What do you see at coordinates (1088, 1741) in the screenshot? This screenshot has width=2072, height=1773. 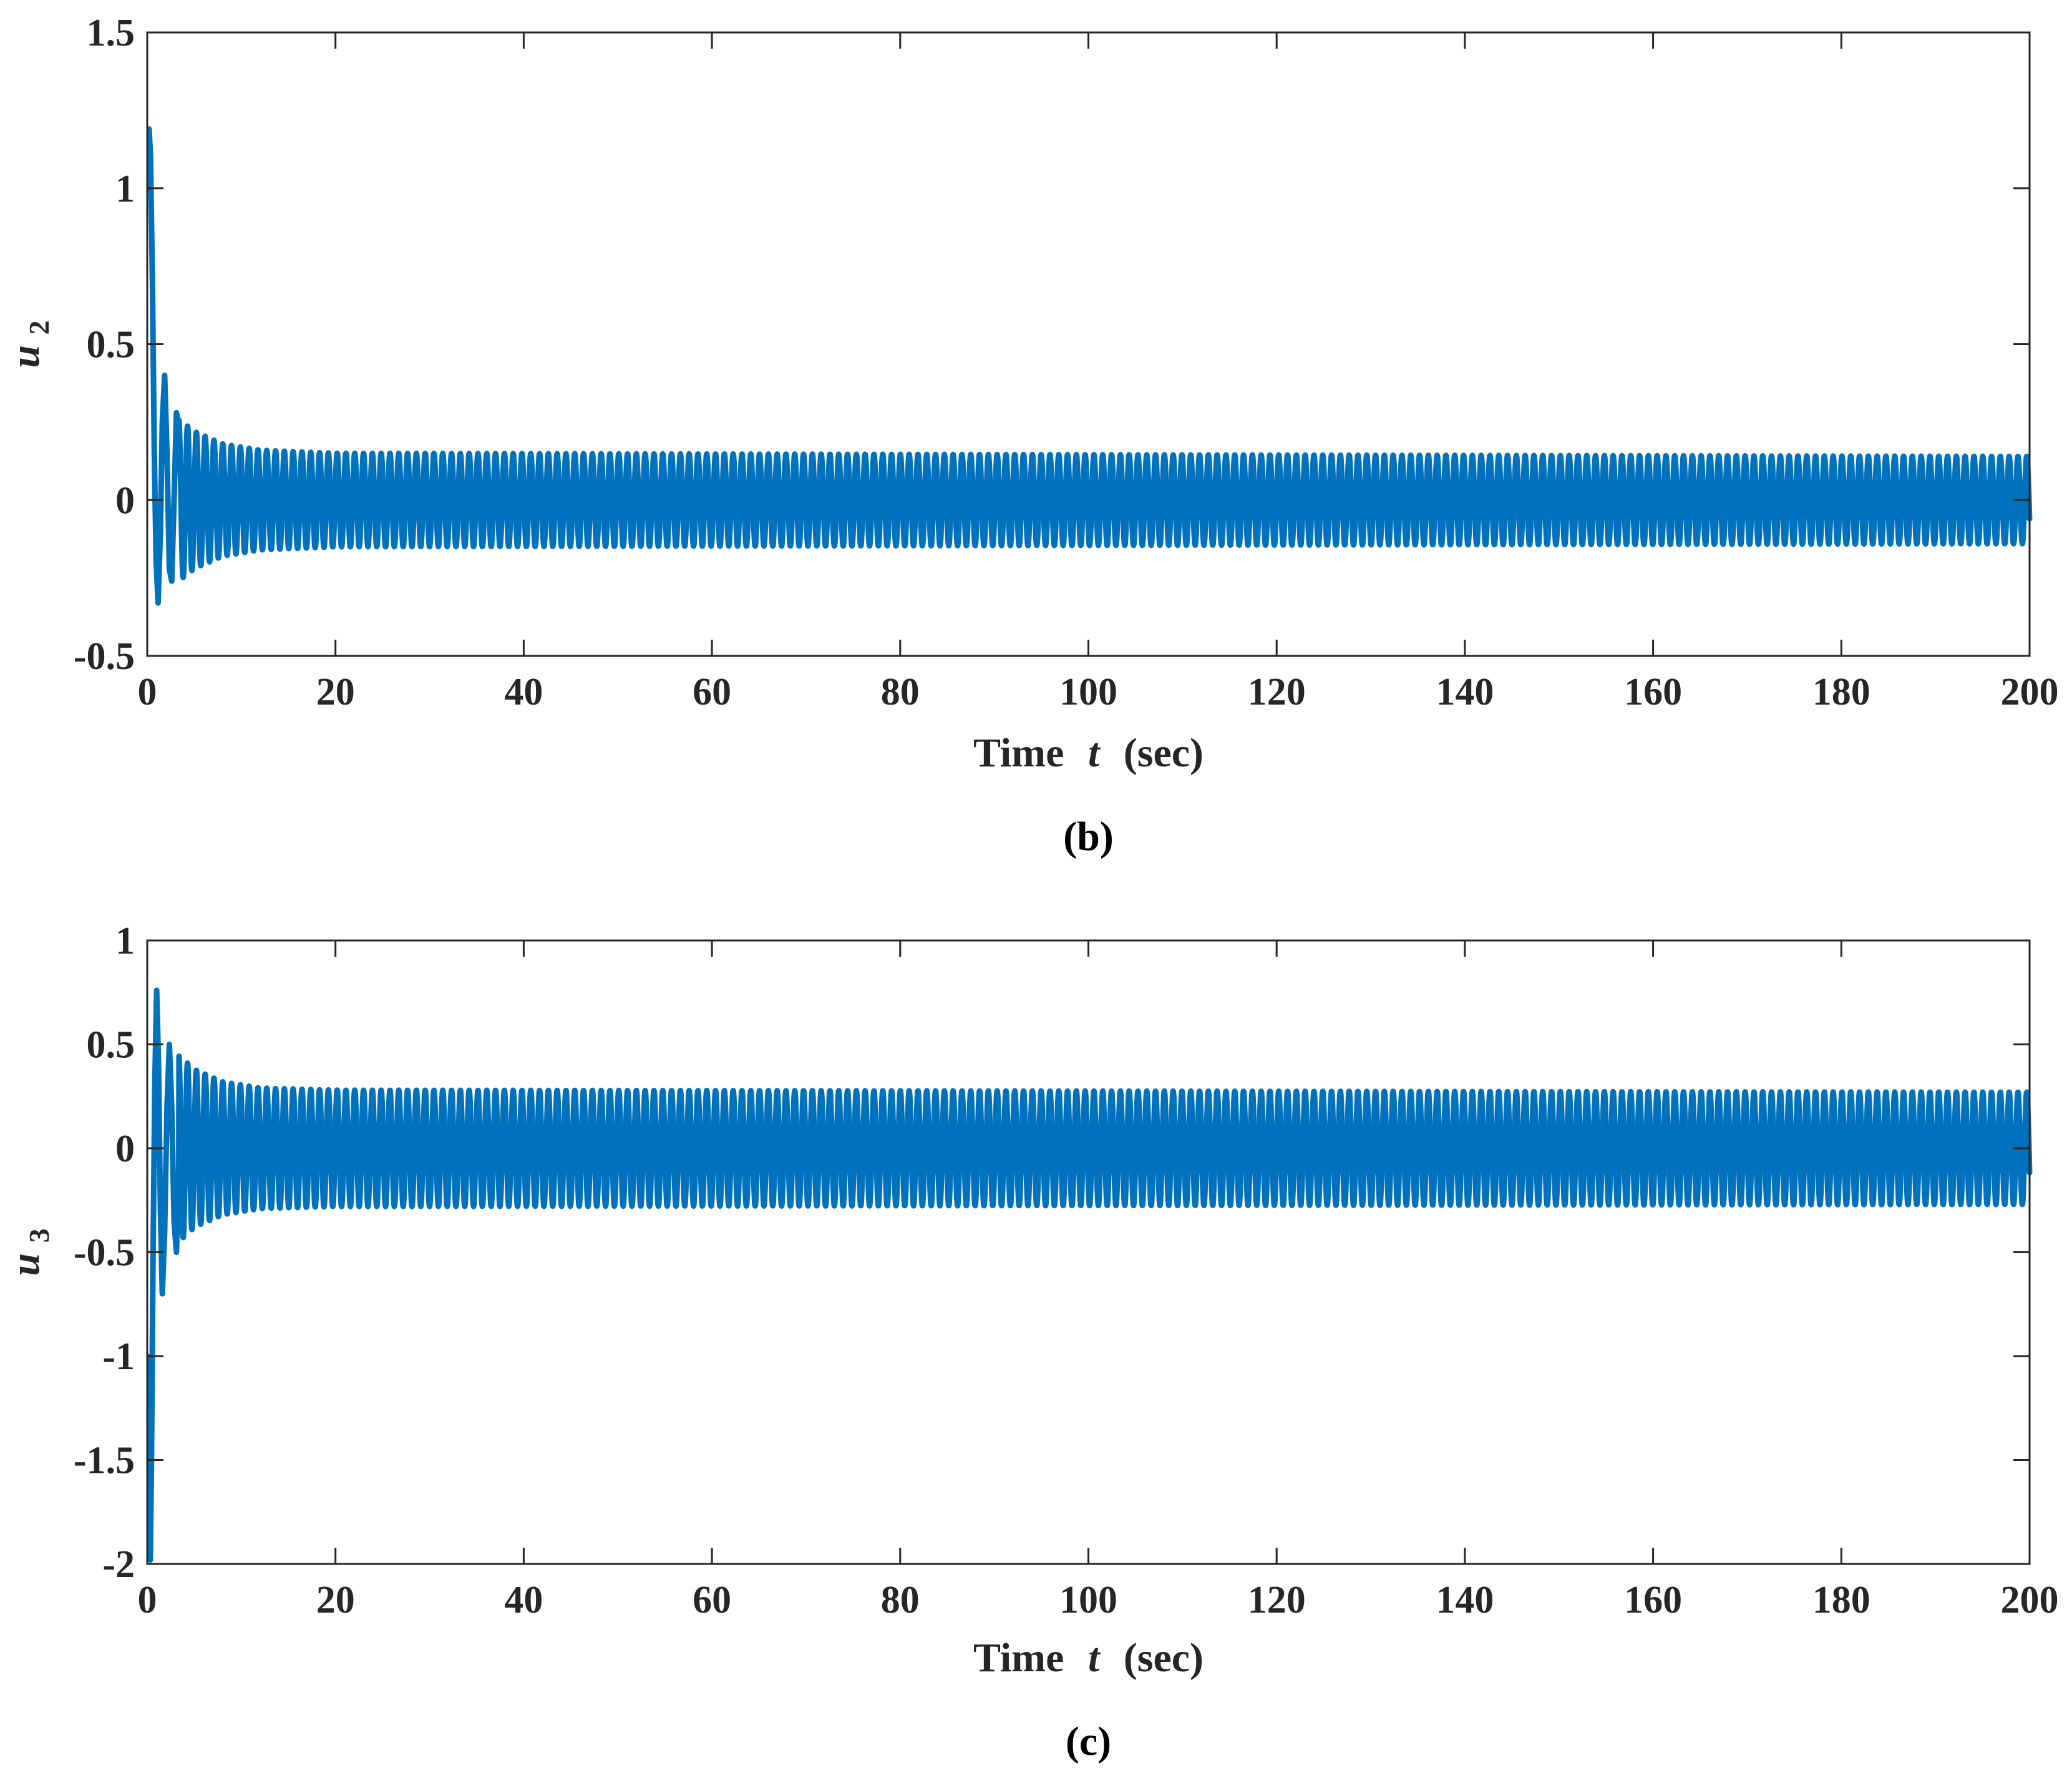 I see `panel-caption-c: (c)` at bounding box center [1088, 1741].